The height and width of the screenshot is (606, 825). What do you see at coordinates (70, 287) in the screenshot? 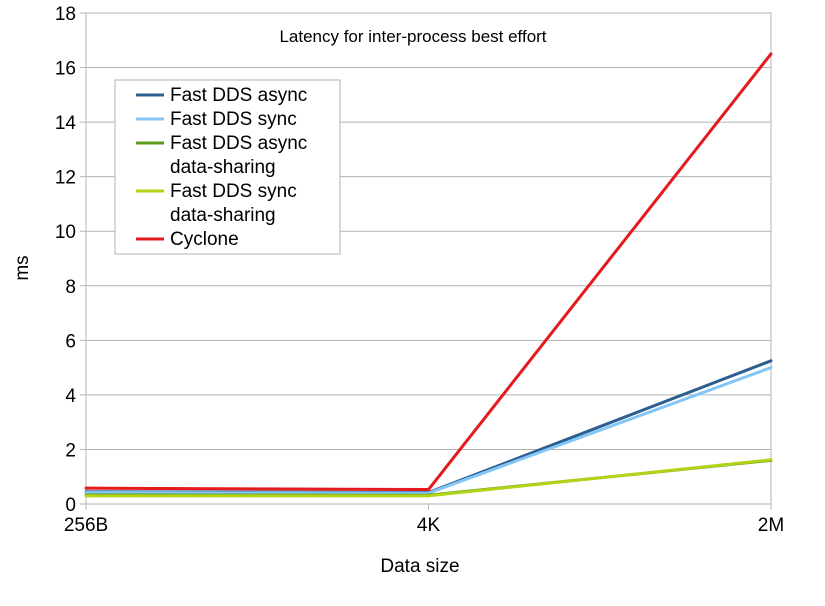
I see `y-tick-label: 8` at bounding box center [70, 287].